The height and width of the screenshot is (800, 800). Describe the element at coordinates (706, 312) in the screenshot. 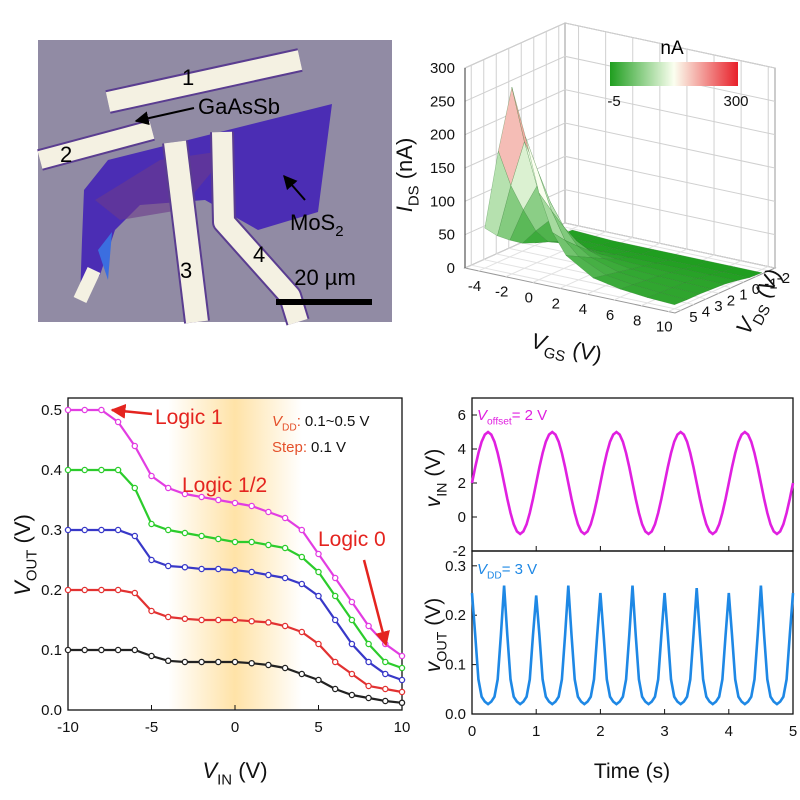

I see `y-tick-label: 4` at that location.